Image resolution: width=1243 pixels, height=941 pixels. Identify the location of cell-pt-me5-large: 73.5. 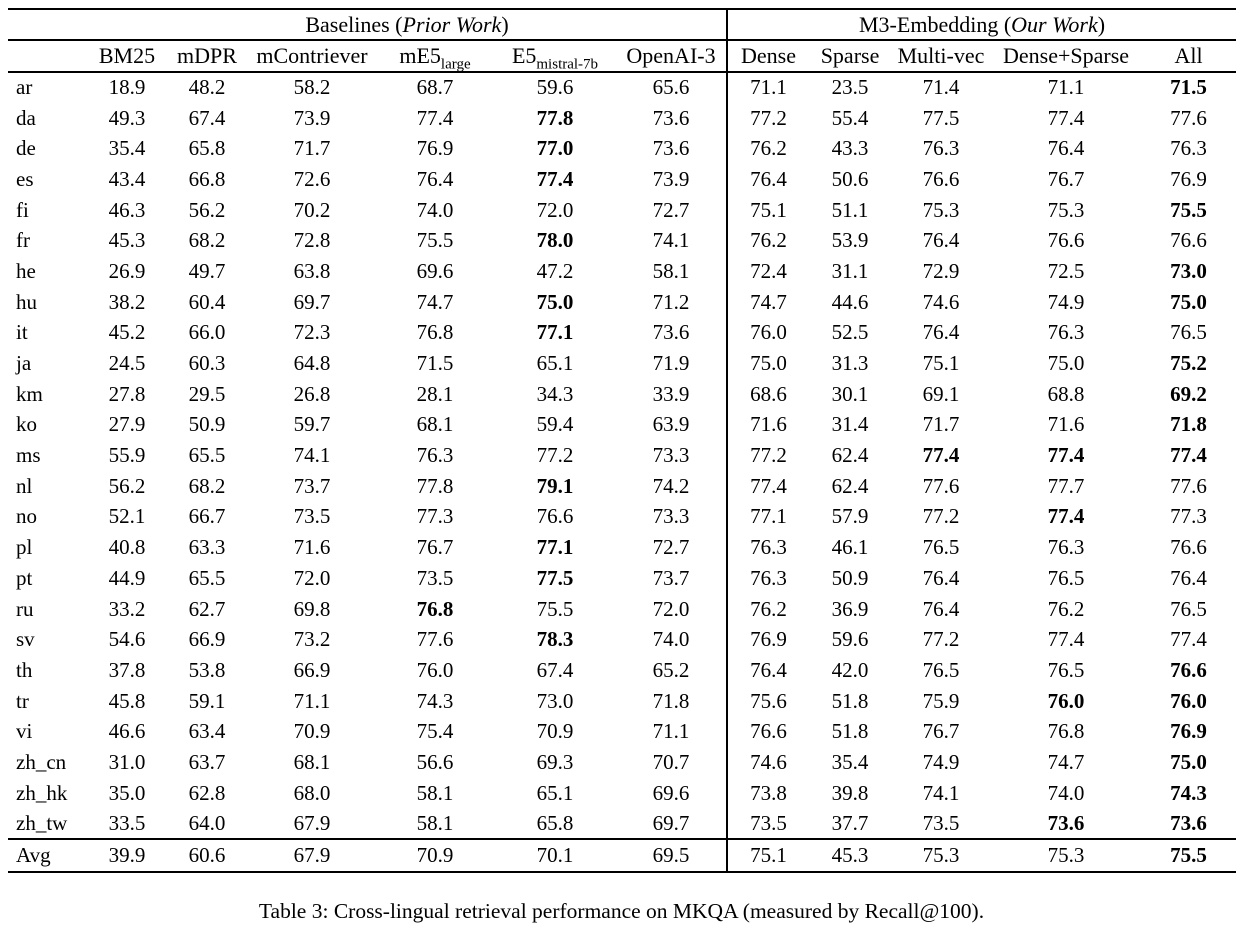
(435, 577).